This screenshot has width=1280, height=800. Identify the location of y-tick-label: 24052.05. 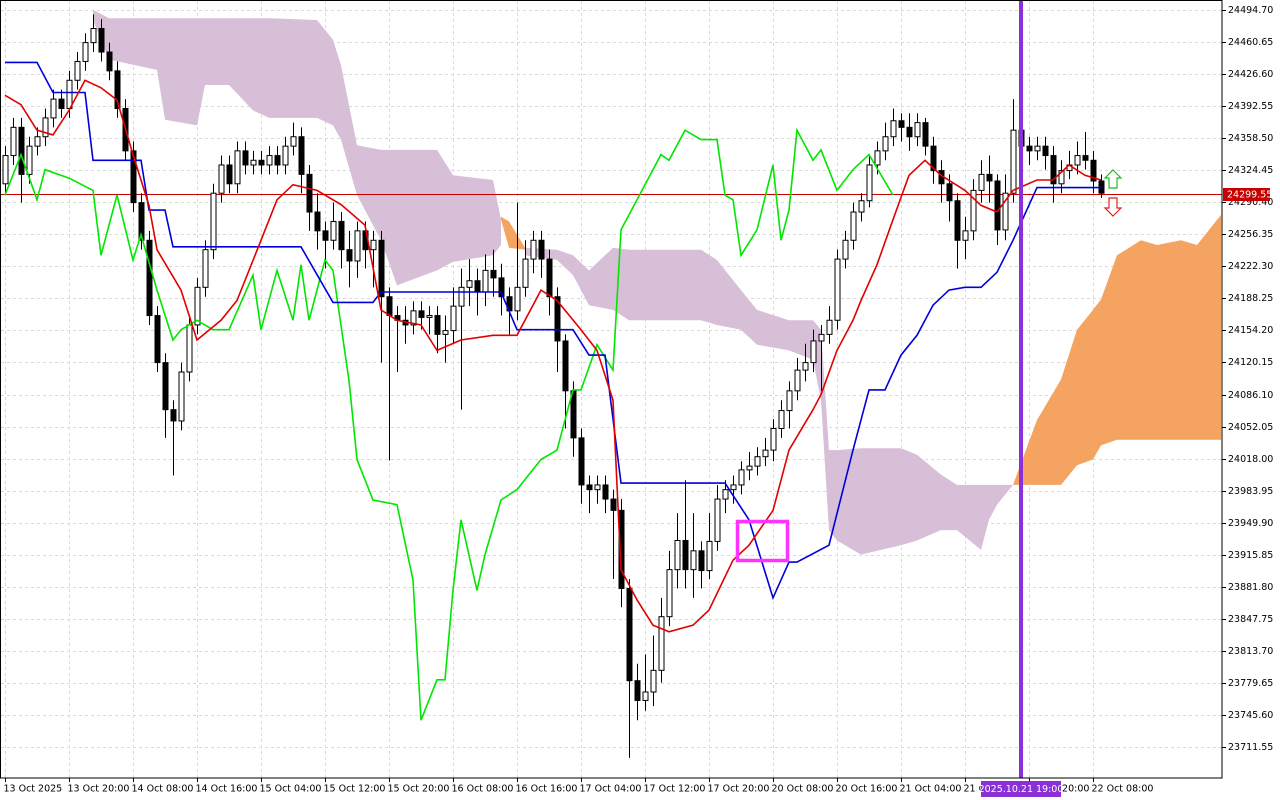
(1250, 427).